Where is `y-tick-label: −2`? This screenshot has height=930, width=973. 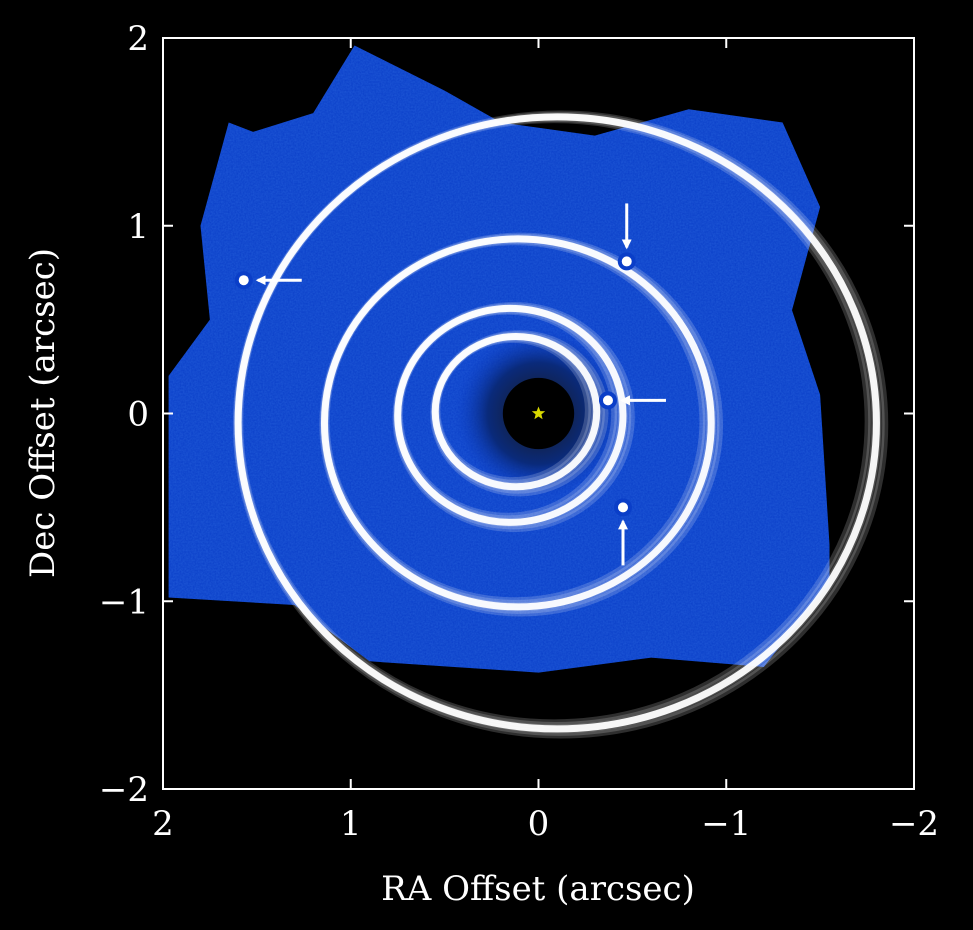 y-tick-label: −2 is located at coordinates (124, 790).